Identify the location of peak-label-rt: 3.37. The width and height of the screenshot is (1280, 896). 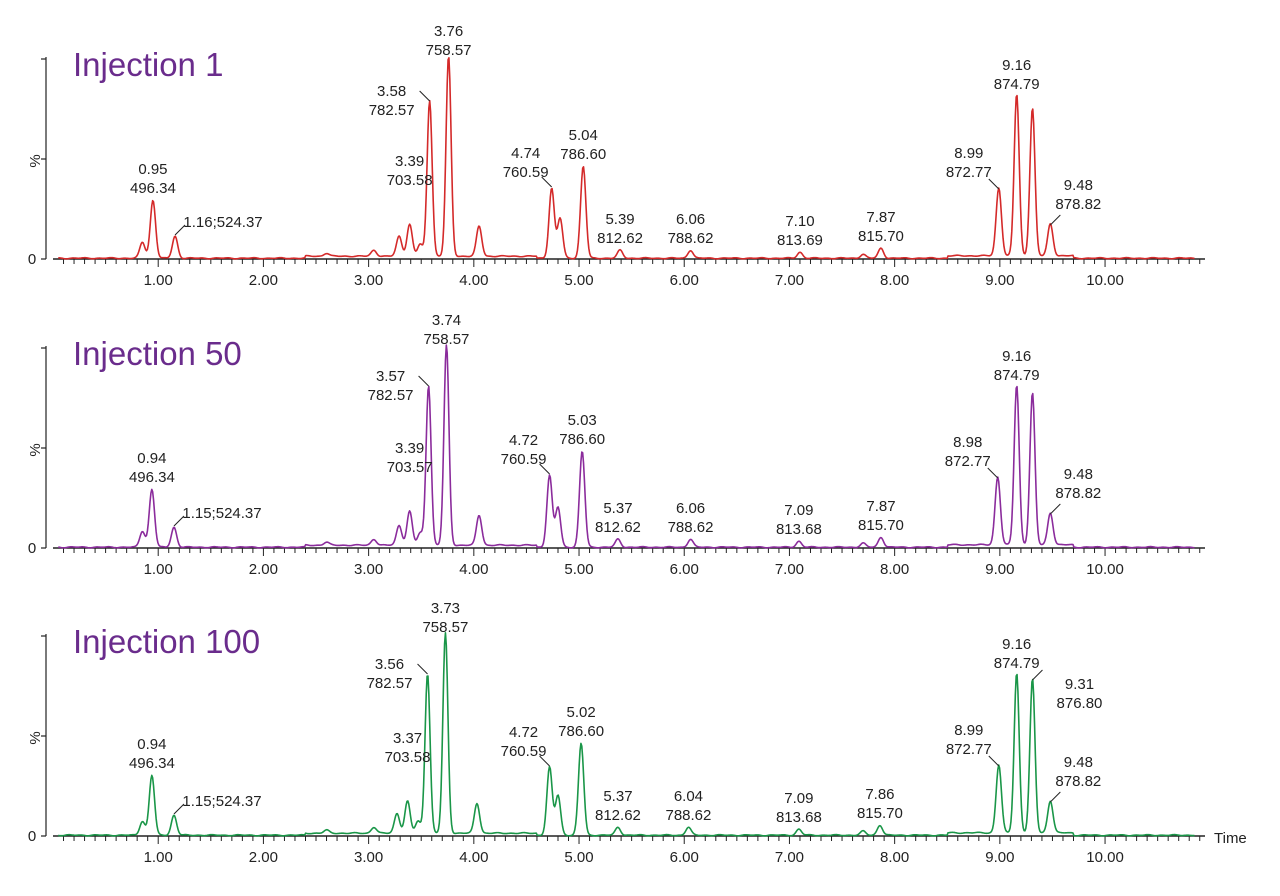
(407, 738).